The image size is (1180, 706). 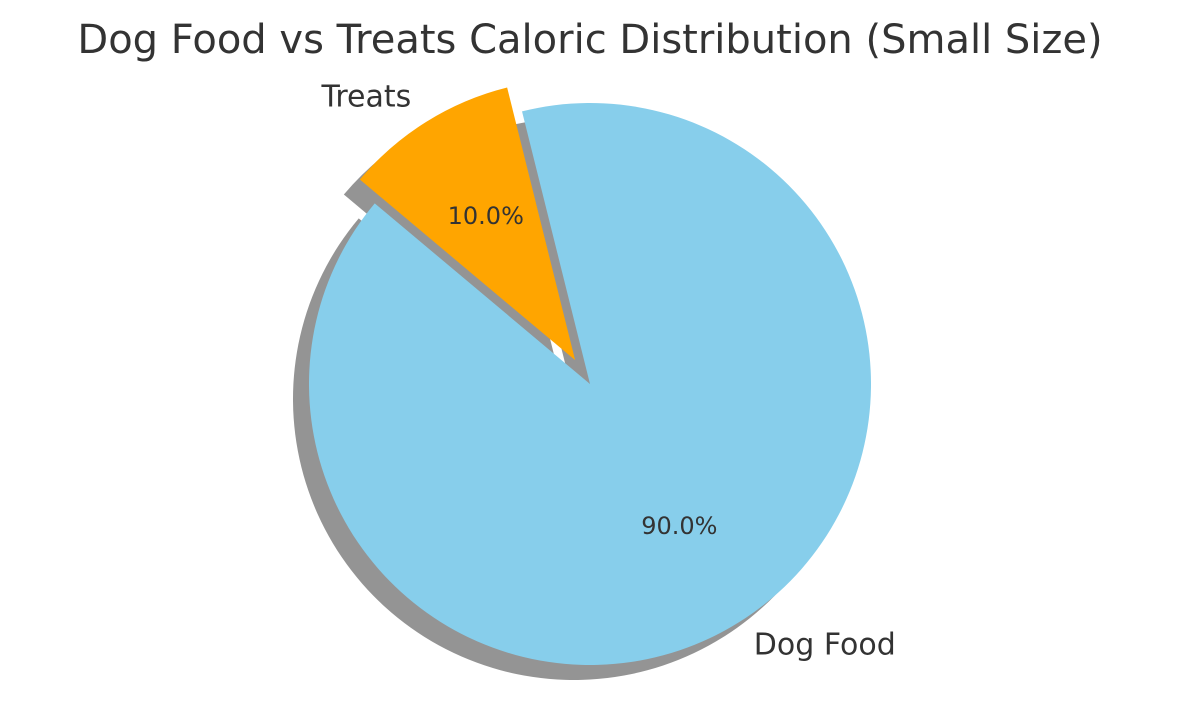 What do you see at coordinates (486, 216) in the screenshot?
I see `slice-pct-label-treats: 10.0%` at bounding box center [486, 216].